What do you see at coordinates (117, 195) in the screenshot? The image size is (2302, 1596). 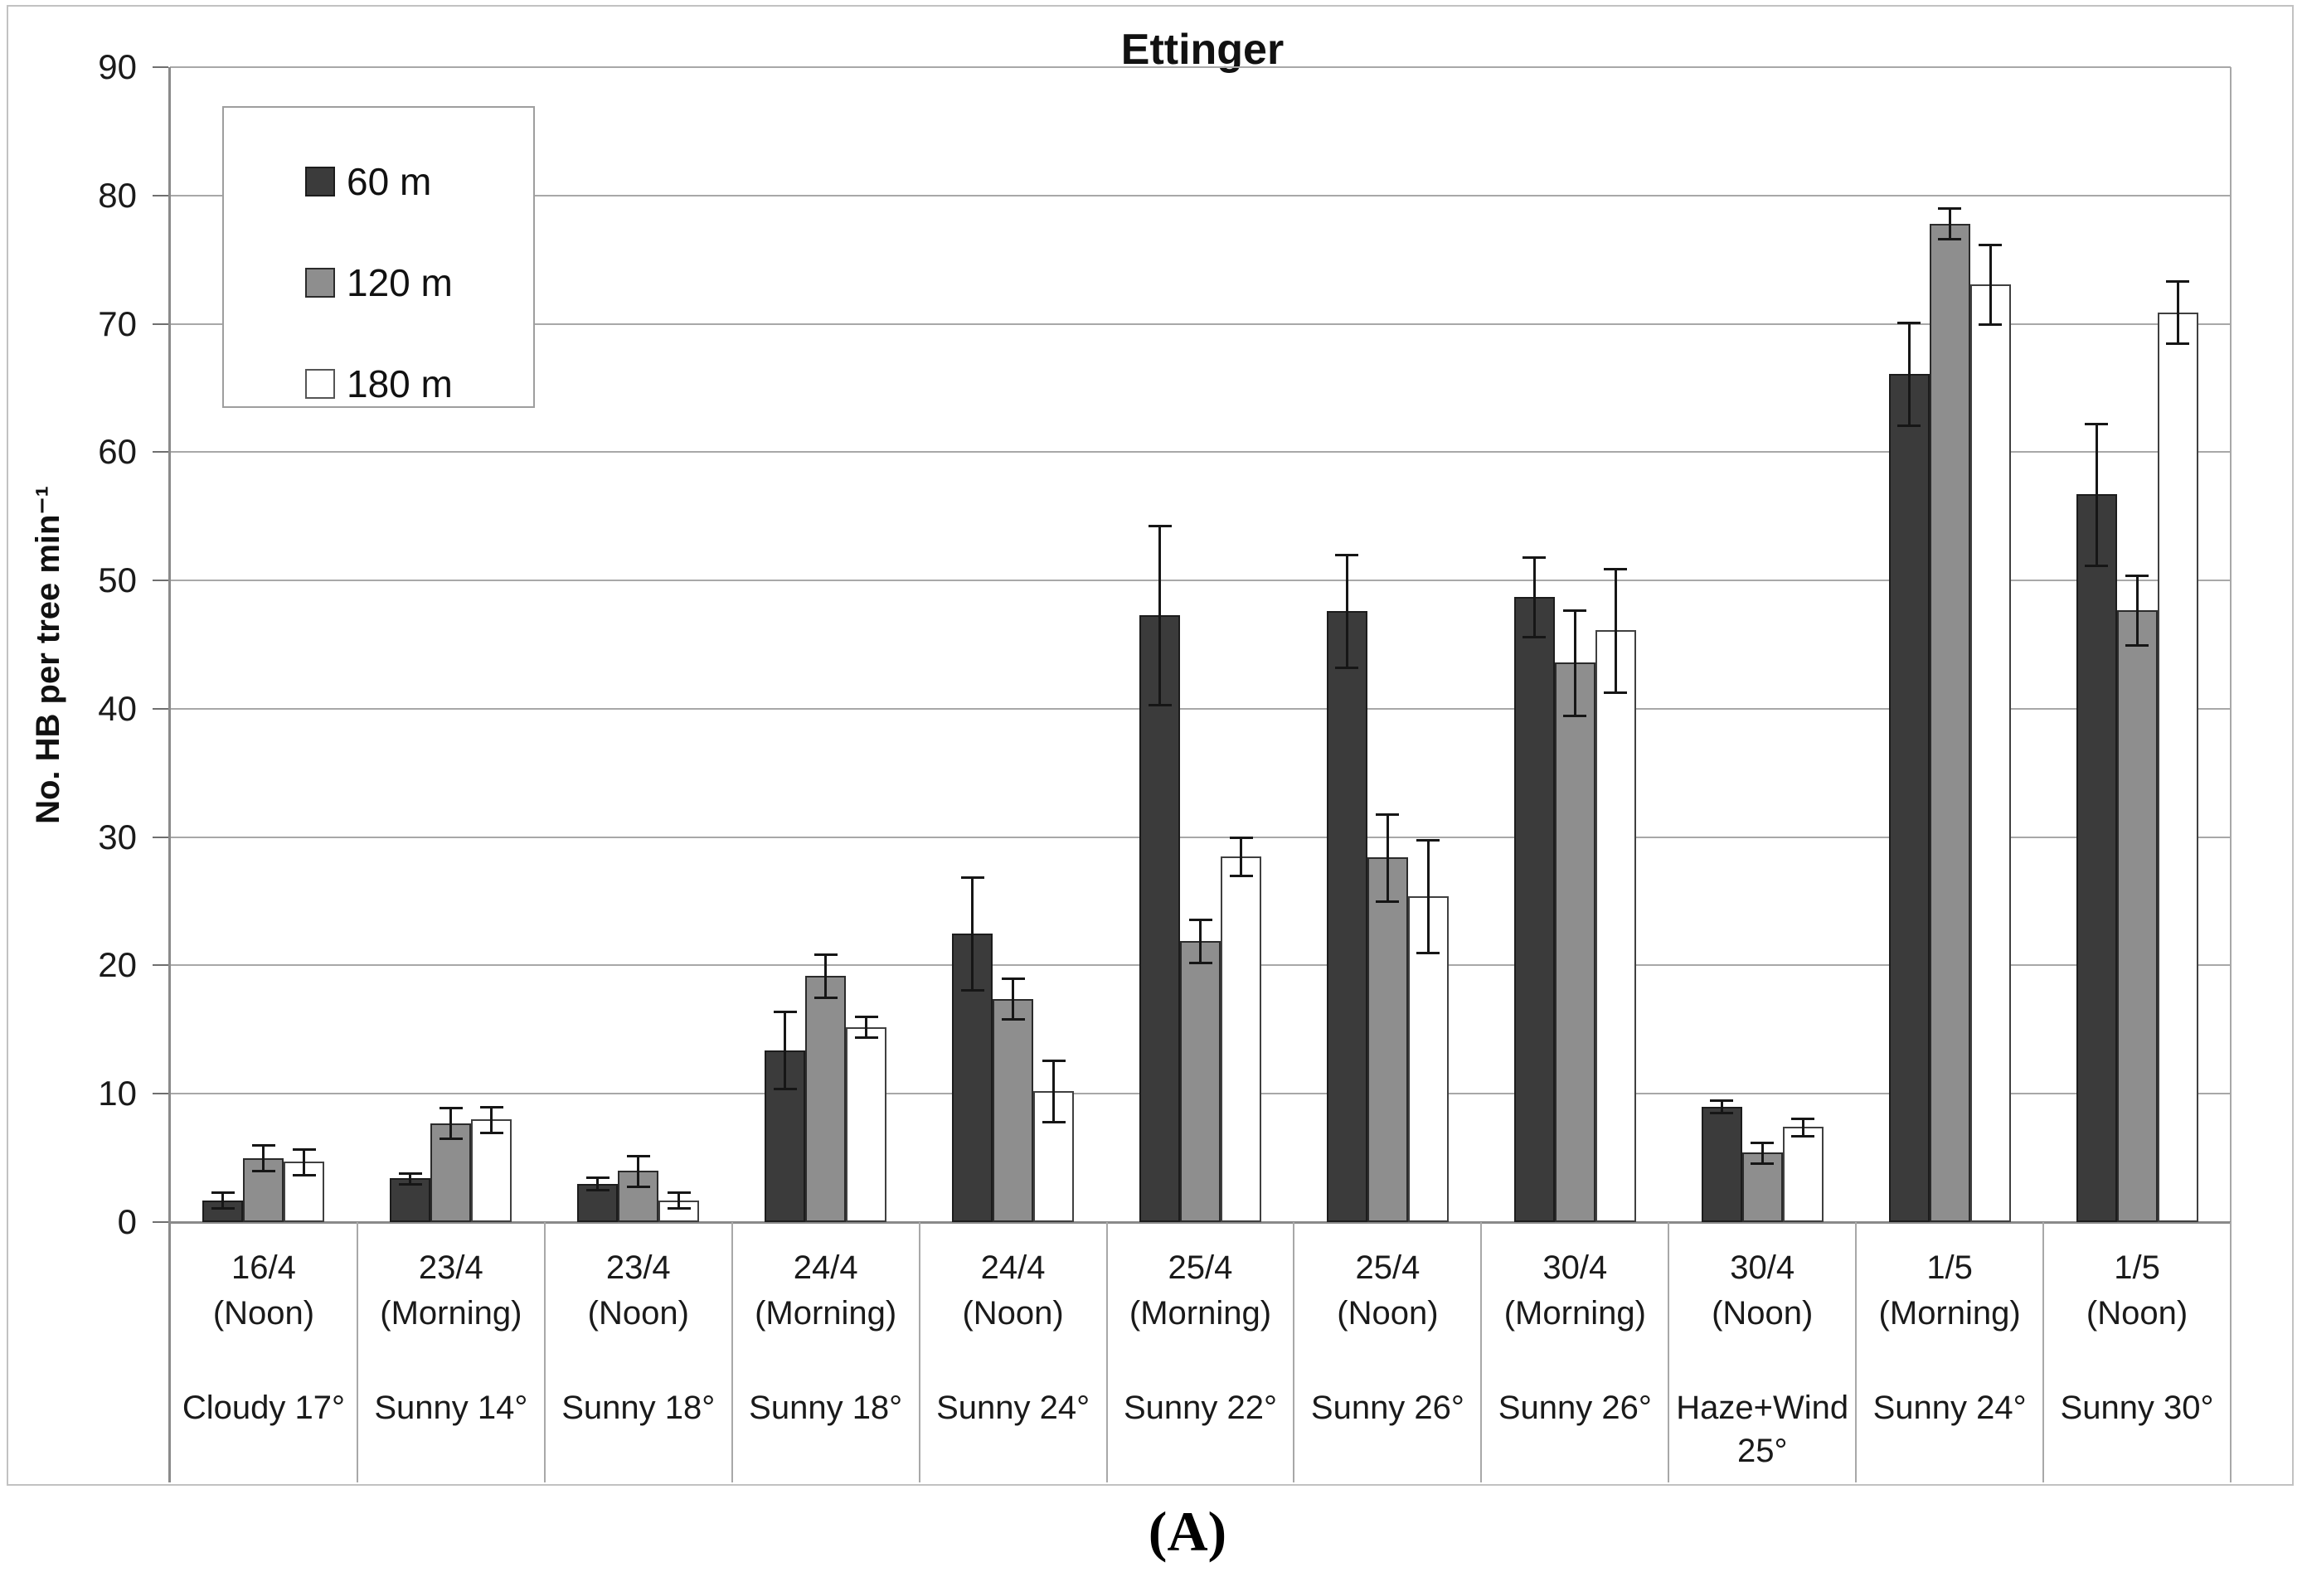 I see `y-tick-label: 80` at bounding box center [117, 195].